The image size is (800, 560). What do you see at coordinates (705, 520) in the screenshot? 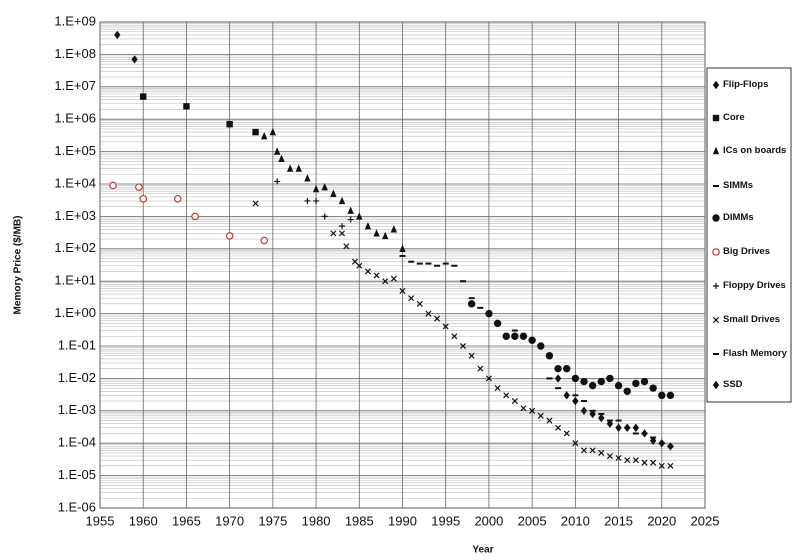
I see `x-tick-label: 2025` at bounding box center [705, 520].